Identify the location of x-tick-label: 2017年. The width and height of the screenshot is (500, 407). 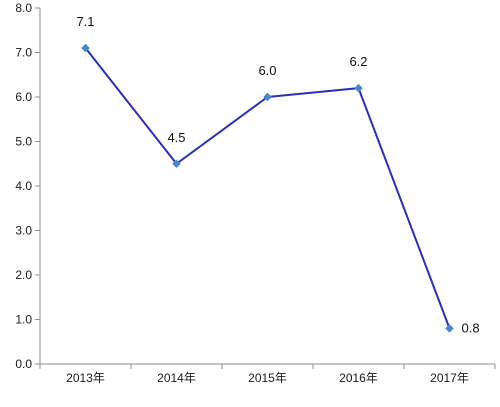
(449, 378).